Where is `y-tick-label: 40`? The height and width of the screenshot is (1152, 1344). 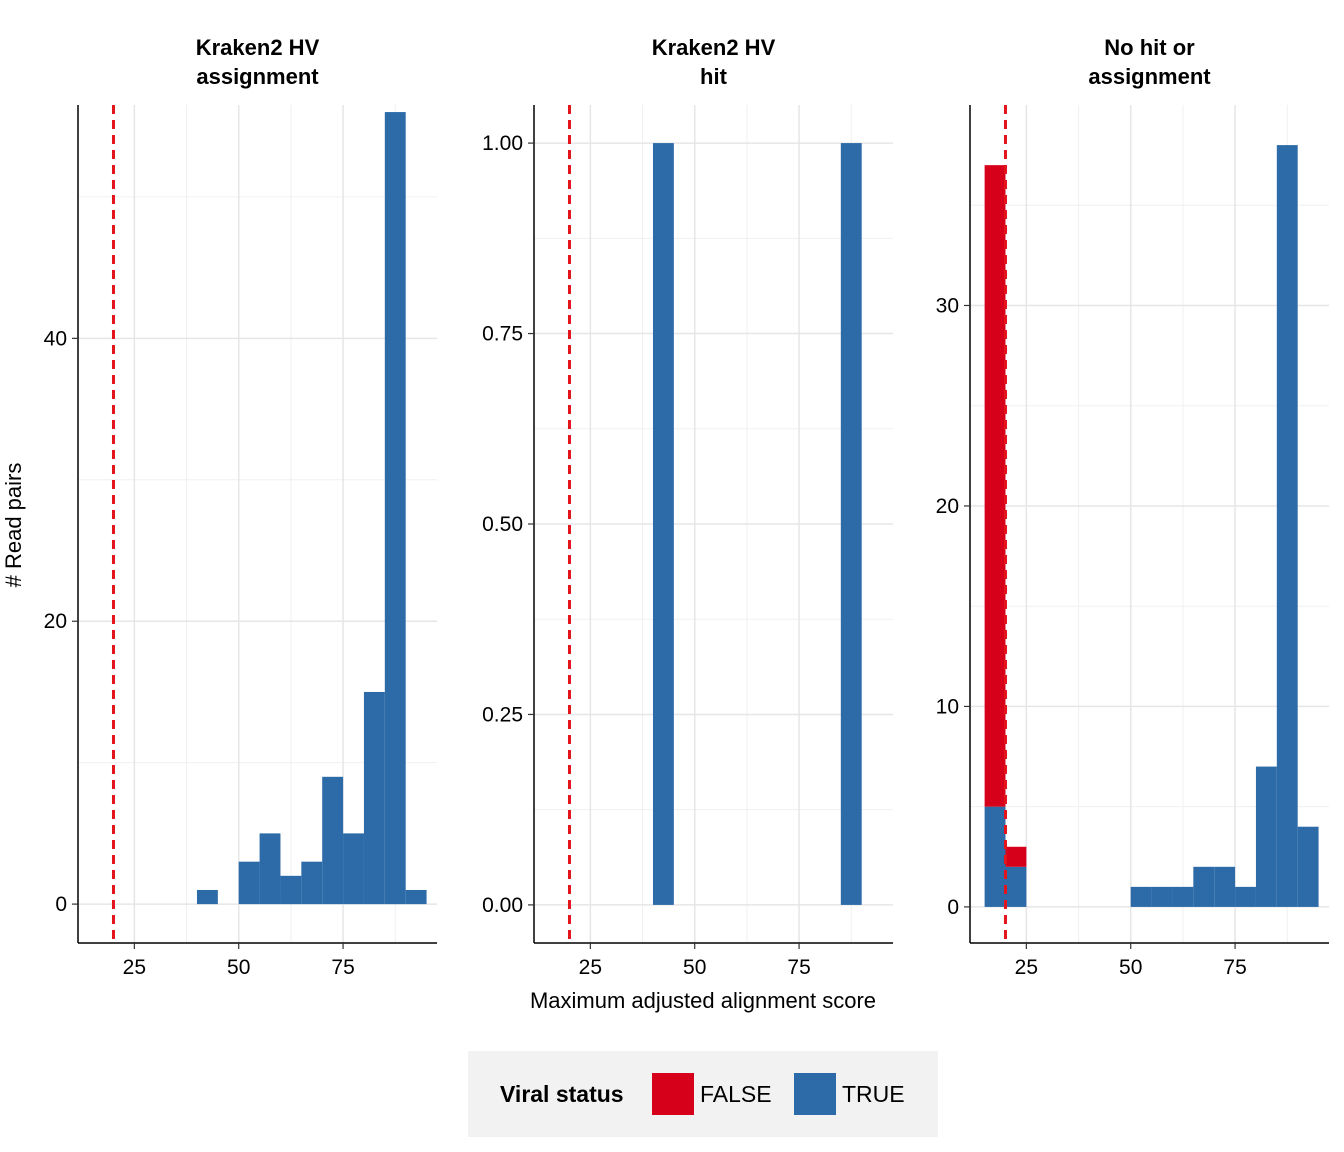 y-tick-label: 40 is located at coordinates (55, 338).